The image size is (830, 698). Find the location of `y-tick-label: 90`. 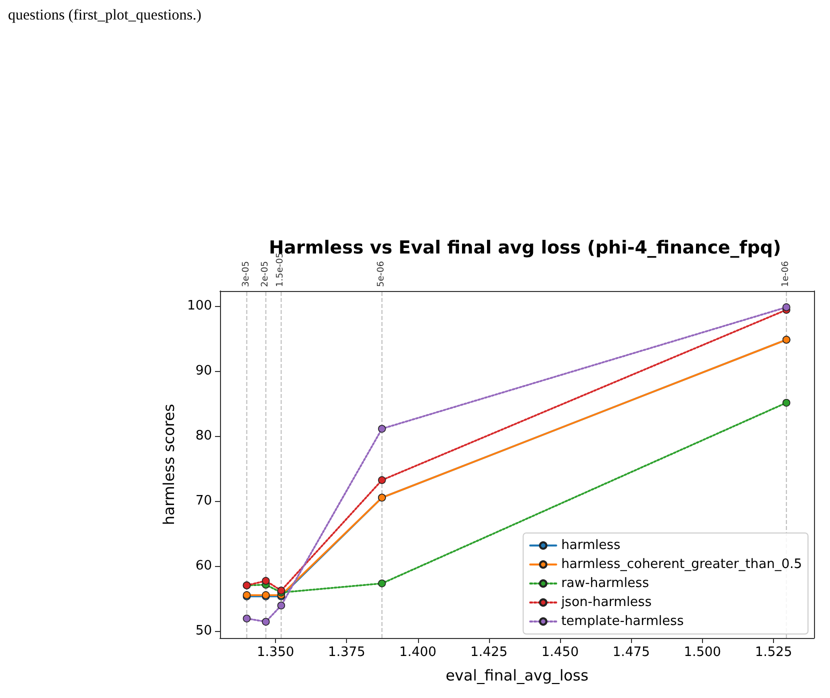

y-tick-label: 90 is located at coordinates (203, 370).